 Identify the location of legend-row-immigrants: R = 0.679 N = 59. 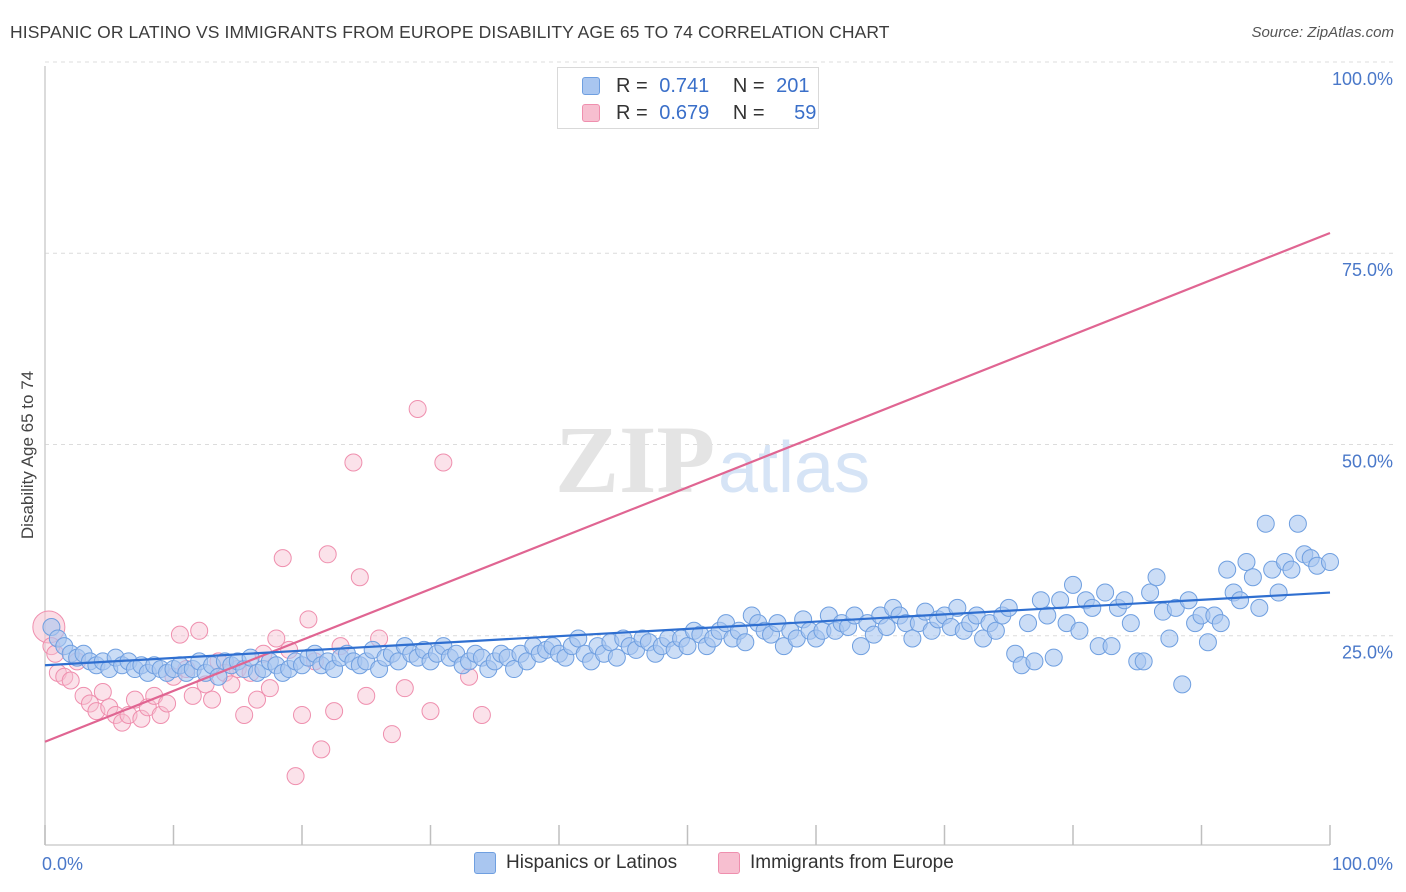
(688, 113).